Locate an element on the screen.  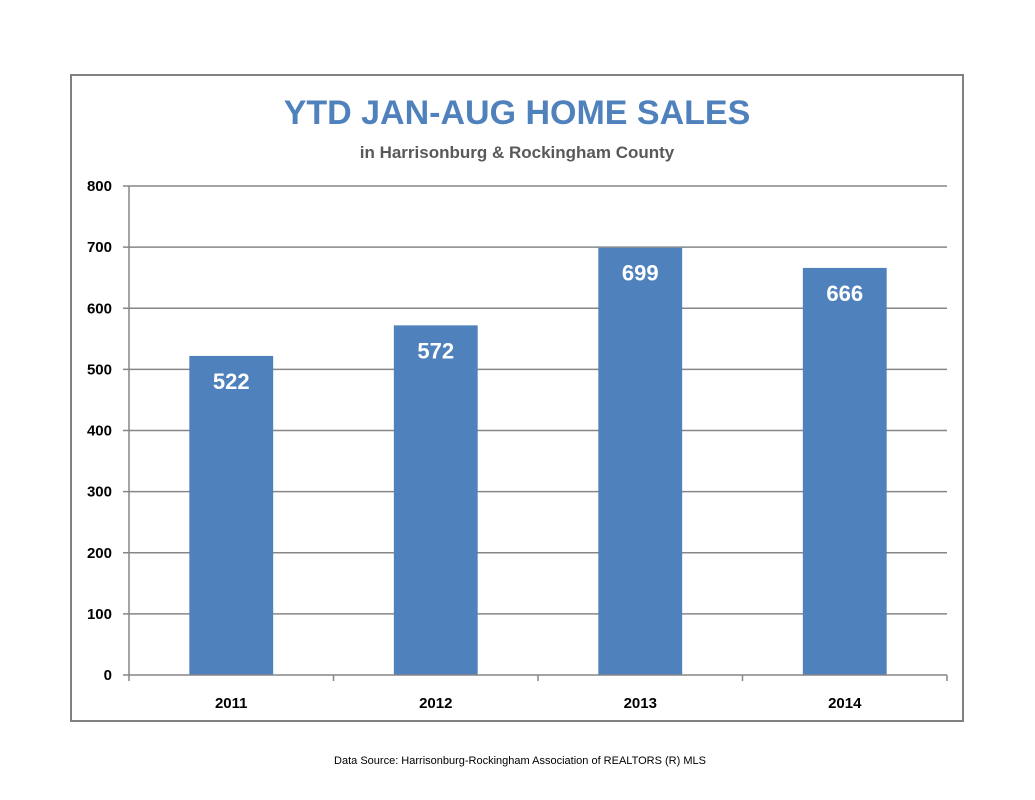
bar-2014 is located at coordinates (844, 471).